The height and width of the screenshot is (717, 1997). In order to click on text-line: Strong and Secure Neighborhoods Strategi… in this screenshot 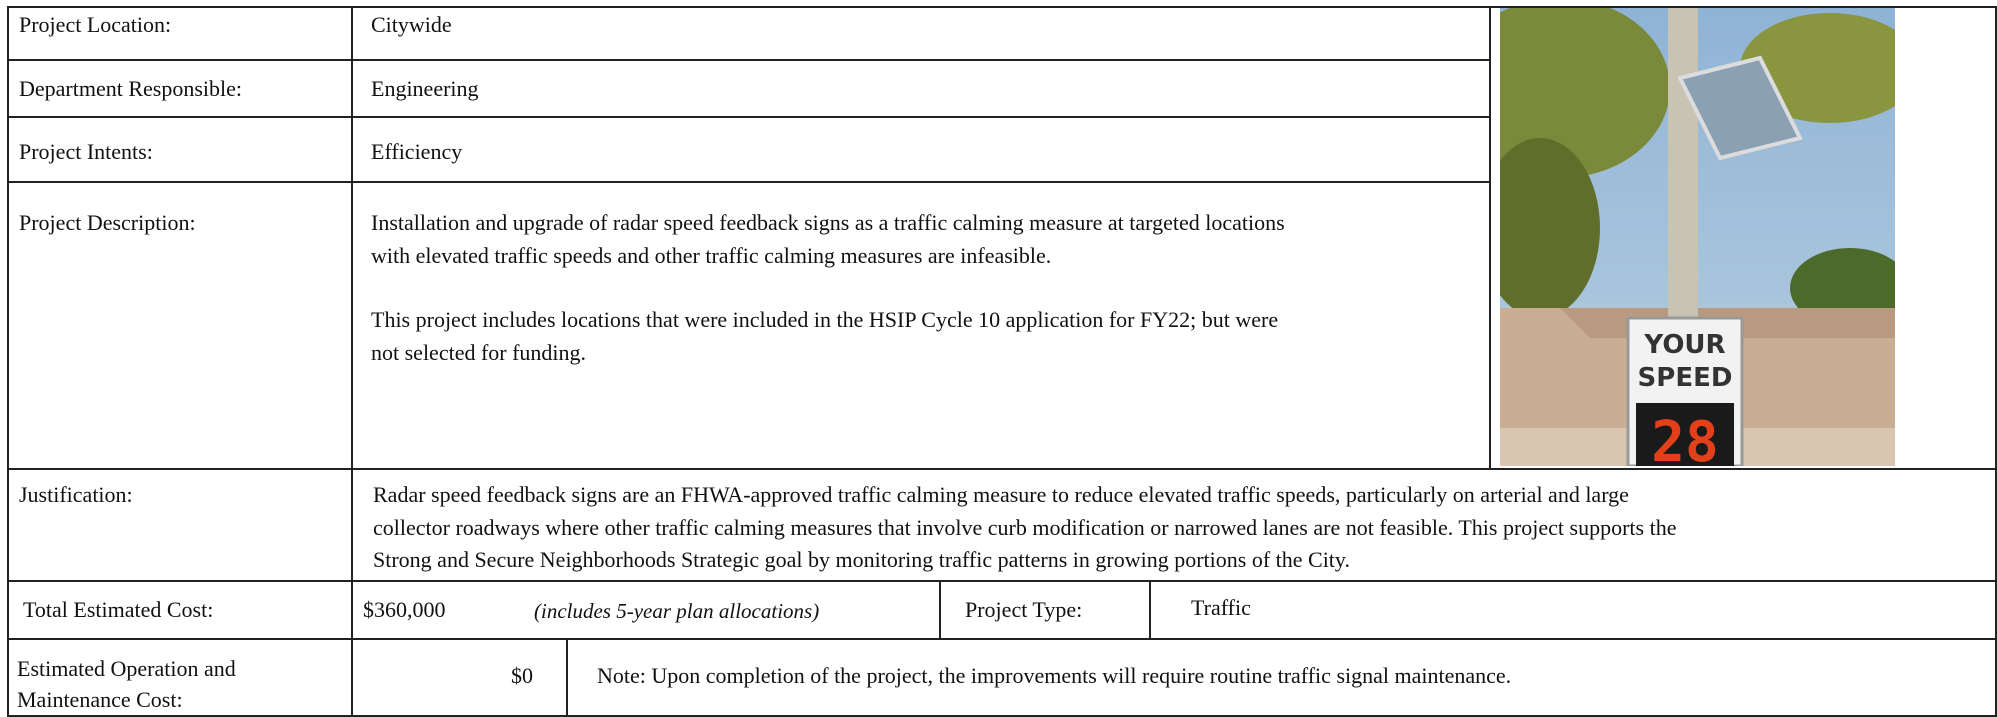, I will do `click(861, 559)`.